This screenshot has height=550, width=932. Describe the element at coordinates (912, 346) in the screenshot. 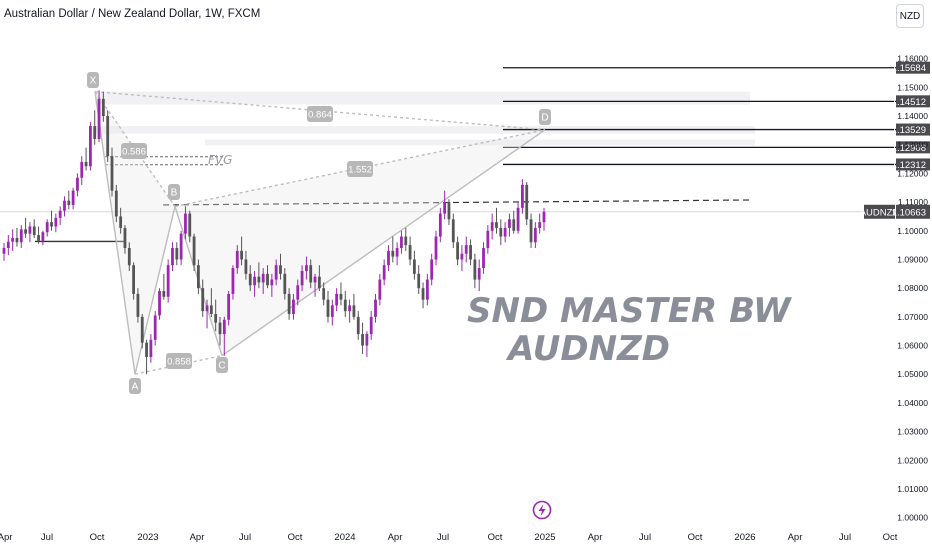

I see `price-tick-label: 1.06000` at that location.